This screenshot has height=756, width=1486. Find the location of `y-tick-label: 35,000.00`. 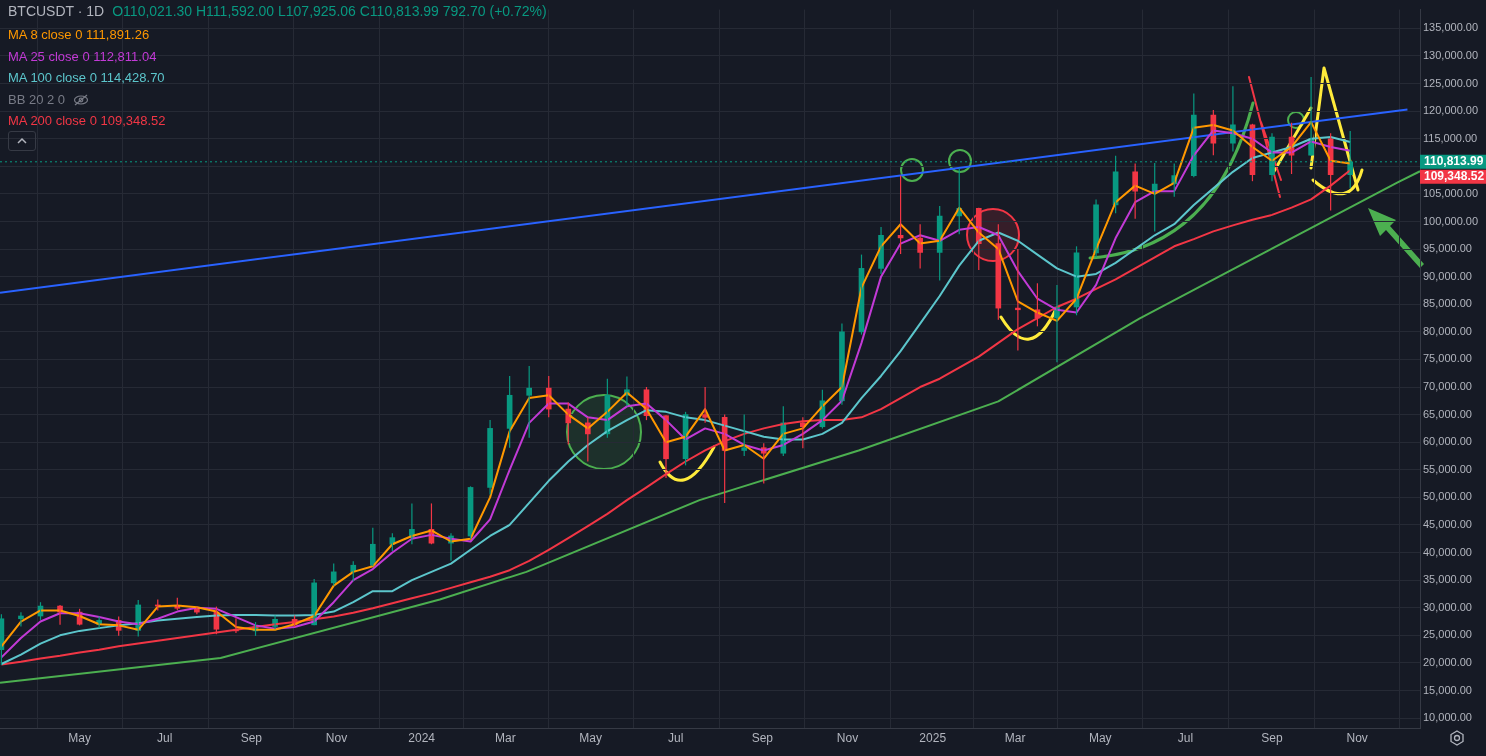

y-tick-label: 35,000.00 is located at coordinates (1447, 579).